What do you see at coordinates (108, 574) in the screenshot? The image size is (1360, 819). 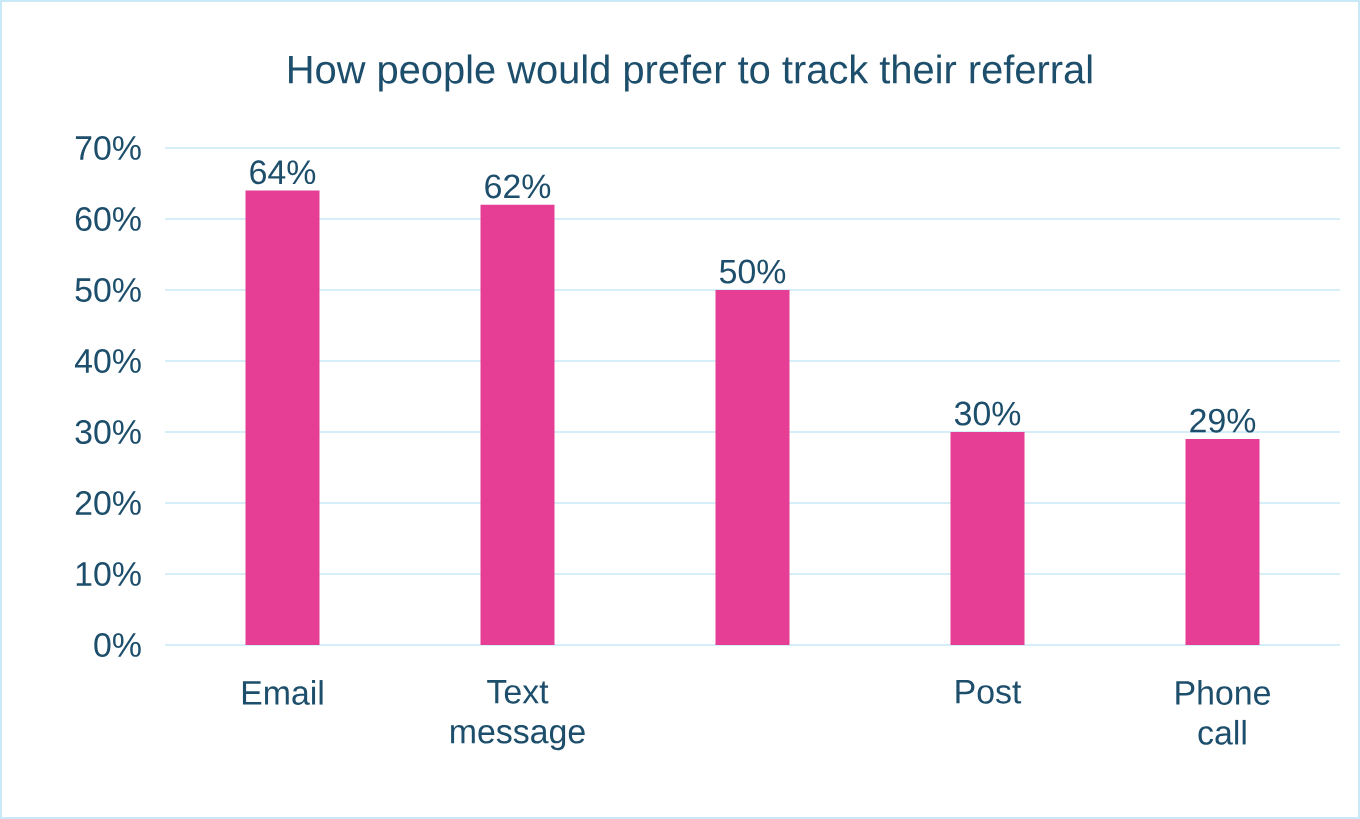 I see `y-tick-label: 10%` at bounding box center [108, 574].